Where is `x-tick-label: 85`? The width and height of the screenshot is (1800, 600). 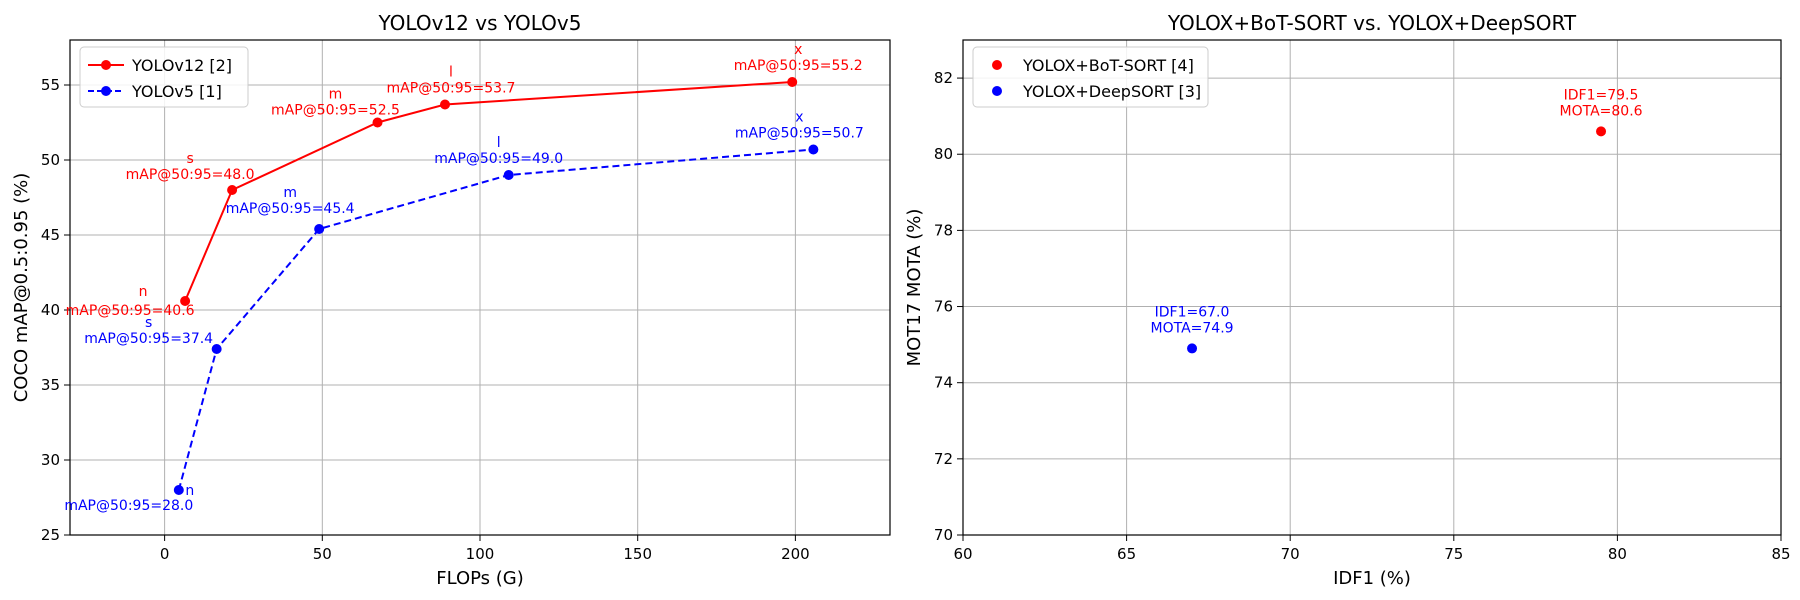
x-tick-label: 85 is located at coordinates (1780, 554).